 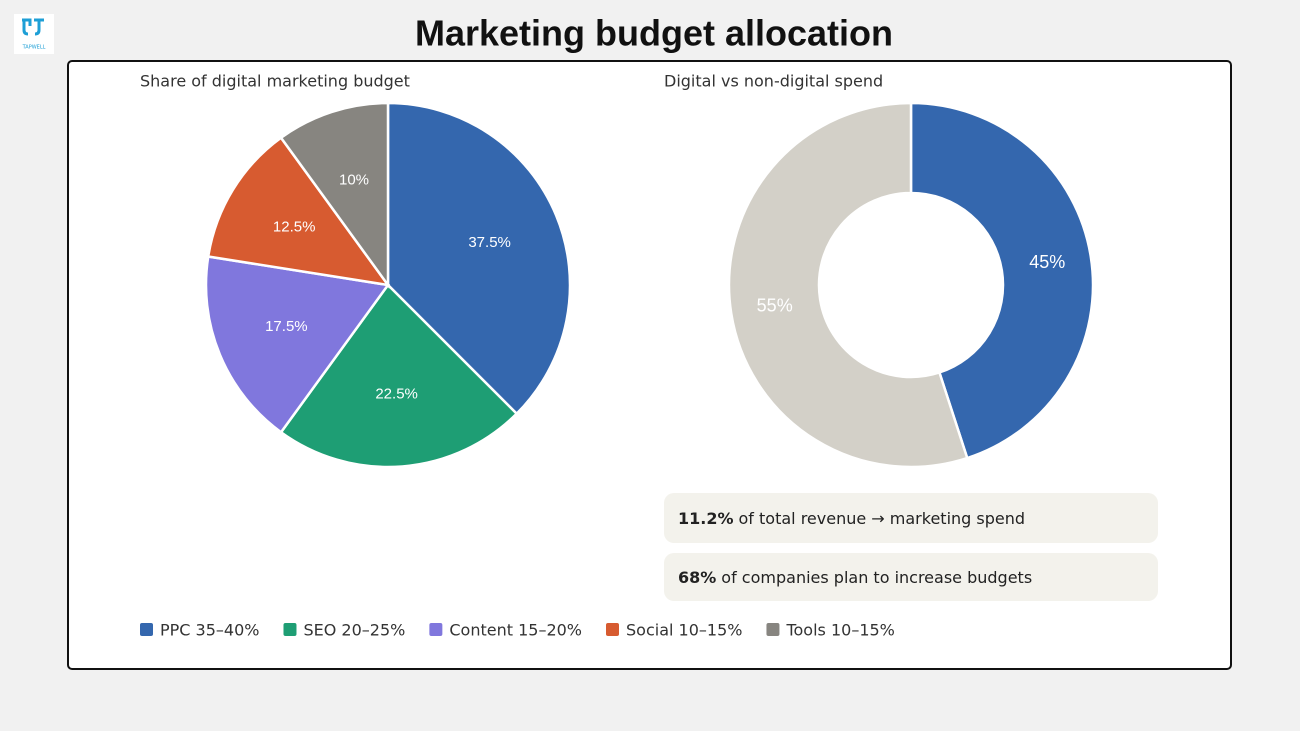 What do you see at coordinates (654, 33) in the screenshot?
I see `page-title: Marketing budget allocation` at bounding box center [654, 33].